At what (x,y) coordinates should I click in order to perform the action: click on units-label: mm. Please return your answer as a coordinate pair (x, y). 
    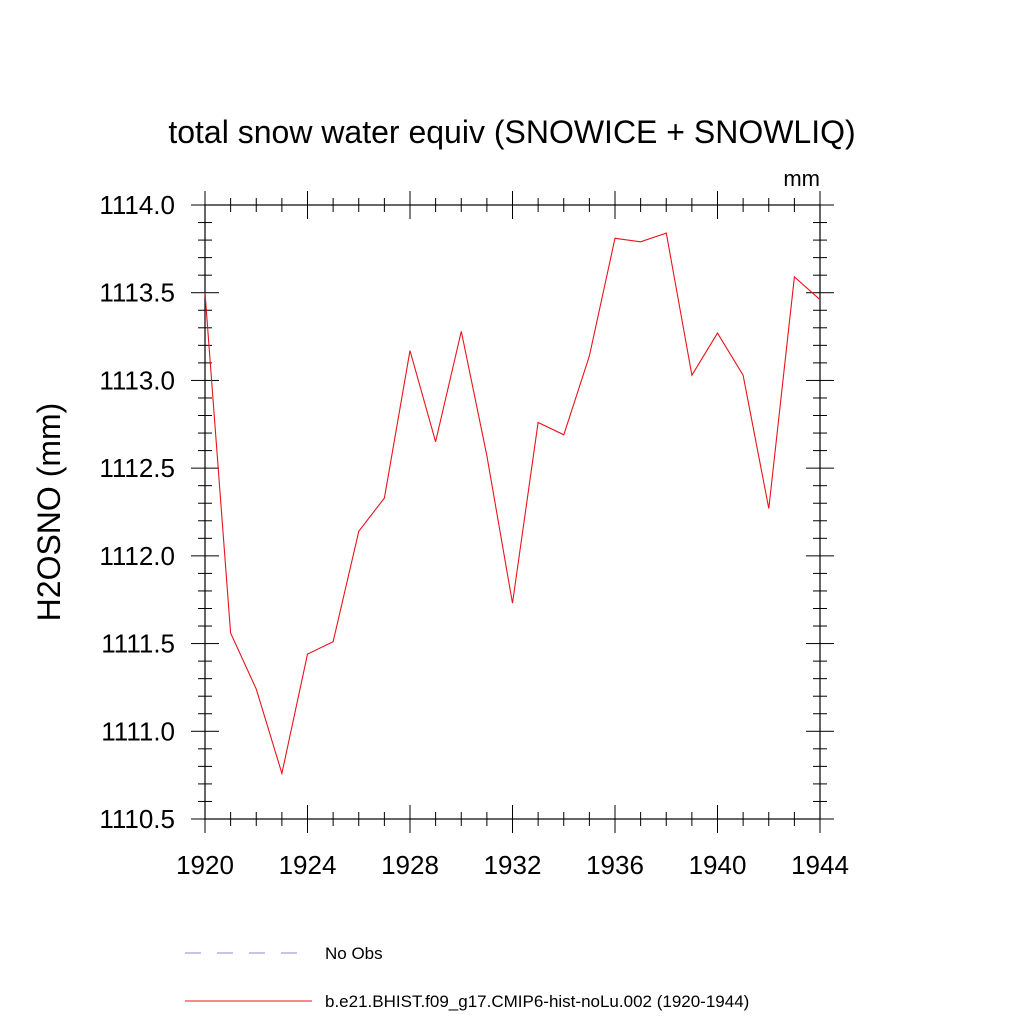
    Looking at the image, I should click on (801, 178).